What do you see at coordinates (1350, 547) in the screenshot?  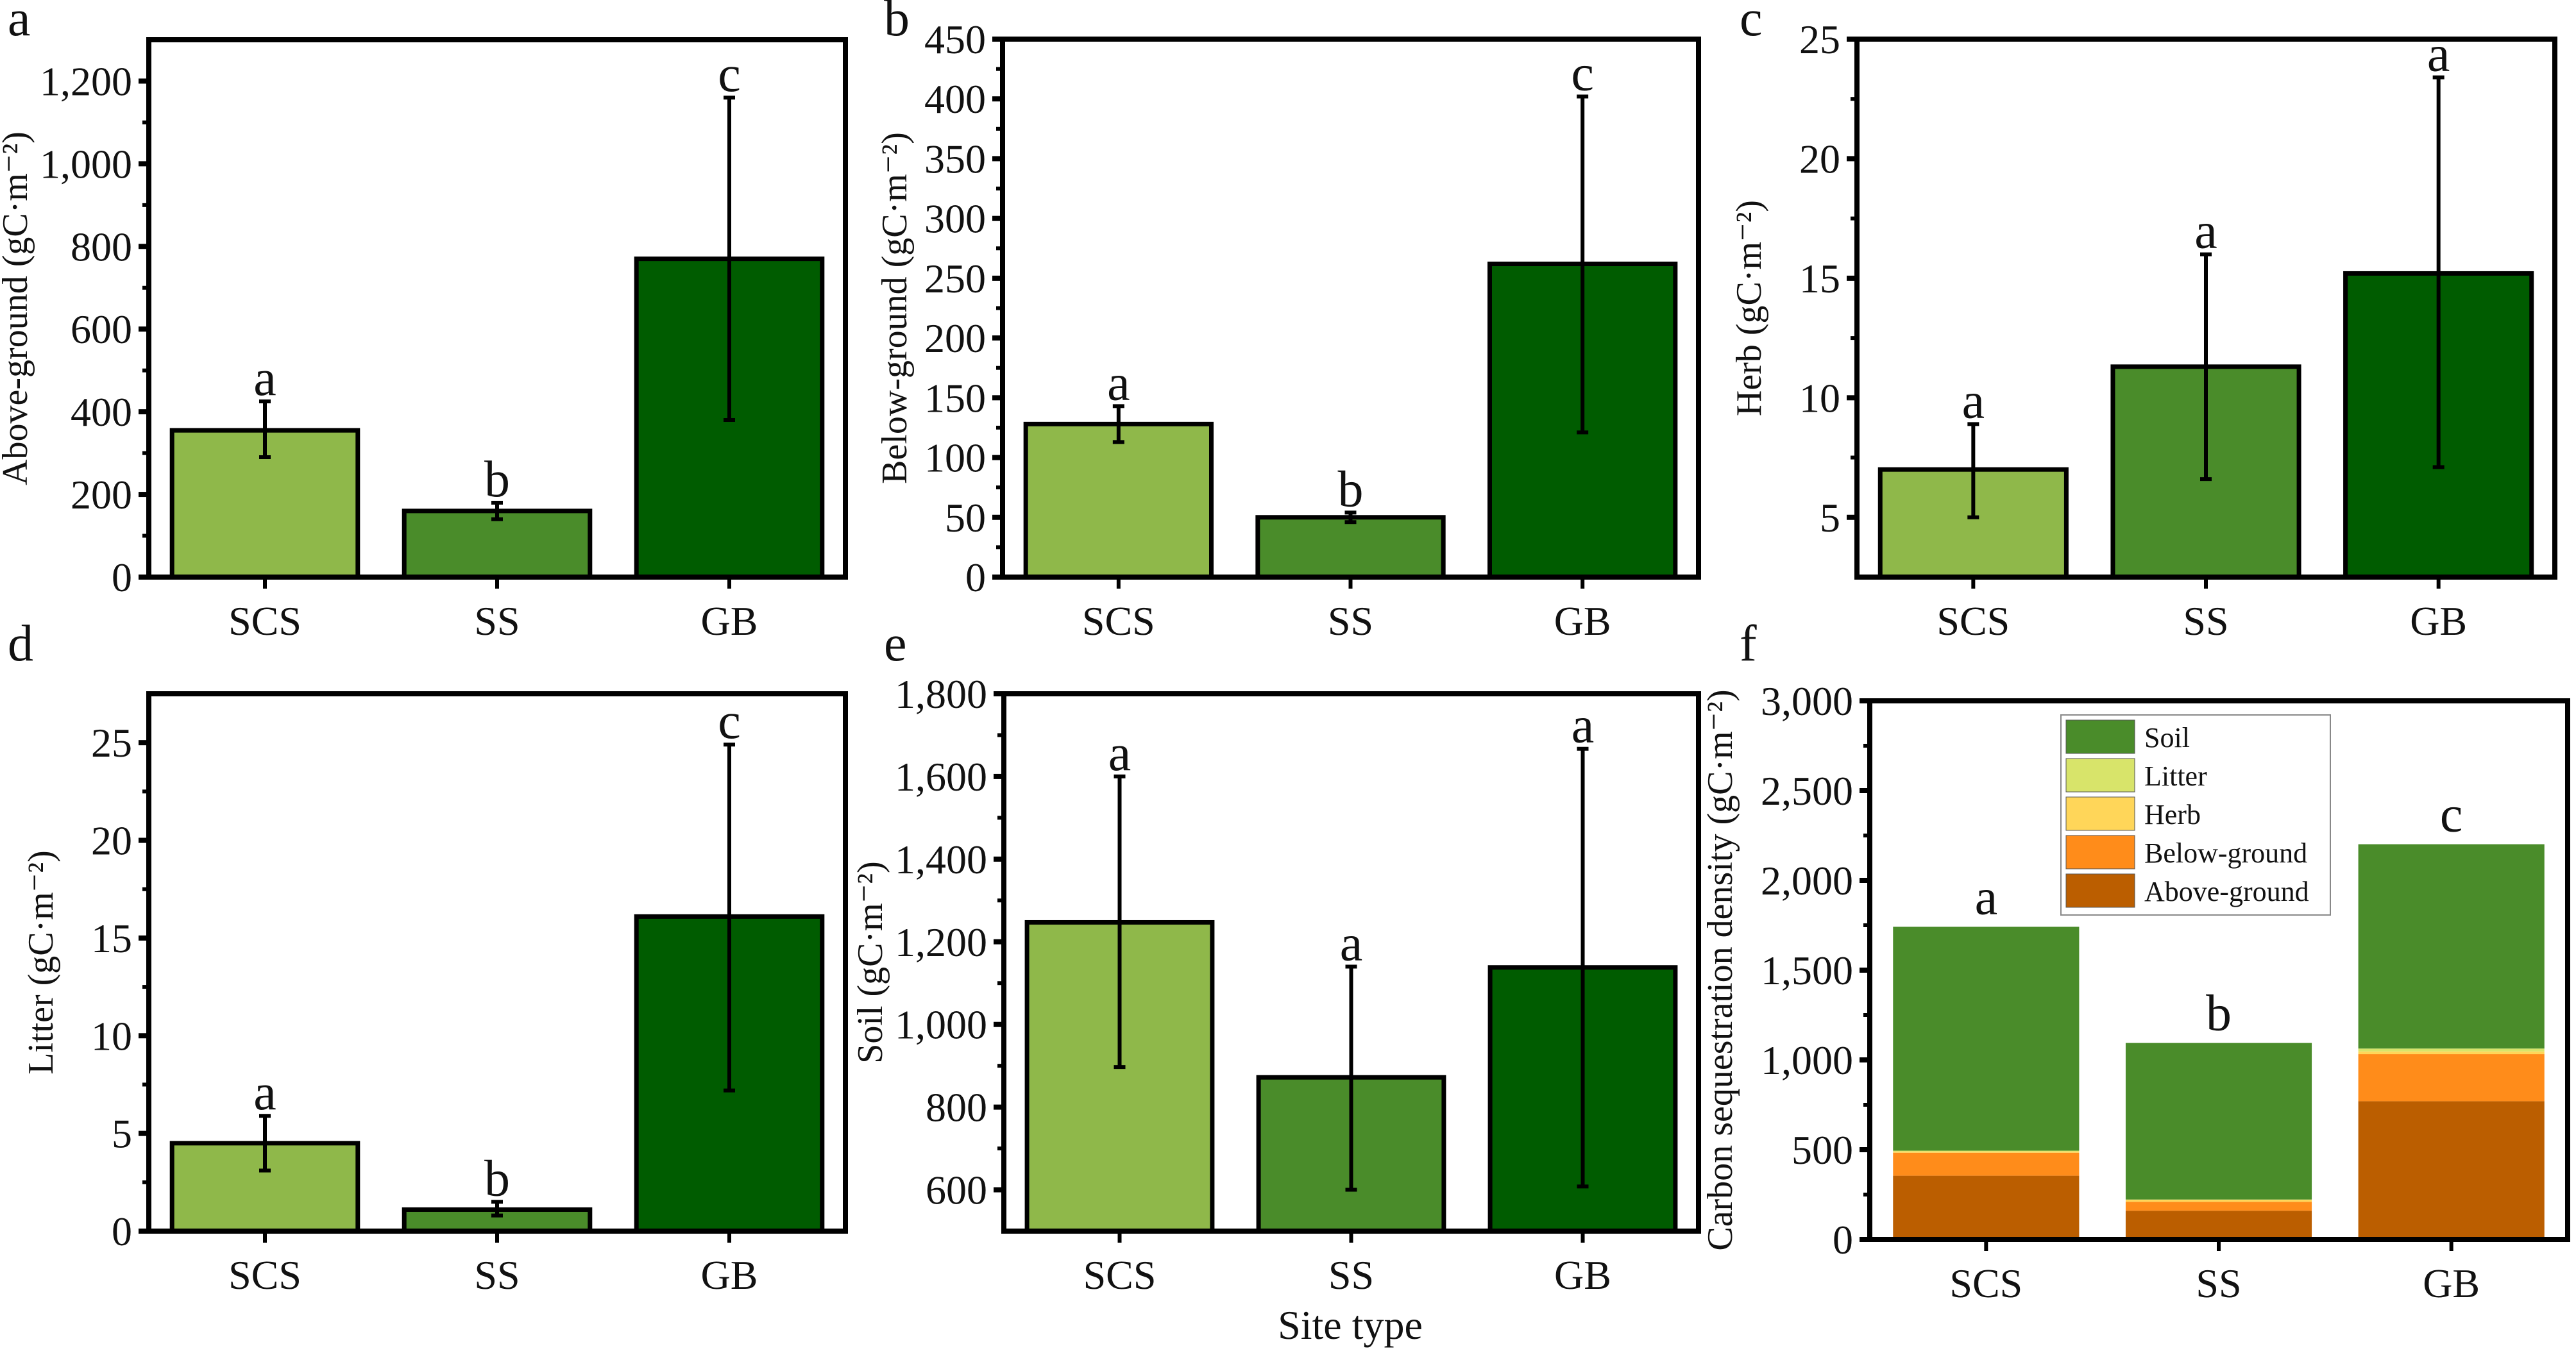 I see `bar-ss` at bounding box center [1350, 547].